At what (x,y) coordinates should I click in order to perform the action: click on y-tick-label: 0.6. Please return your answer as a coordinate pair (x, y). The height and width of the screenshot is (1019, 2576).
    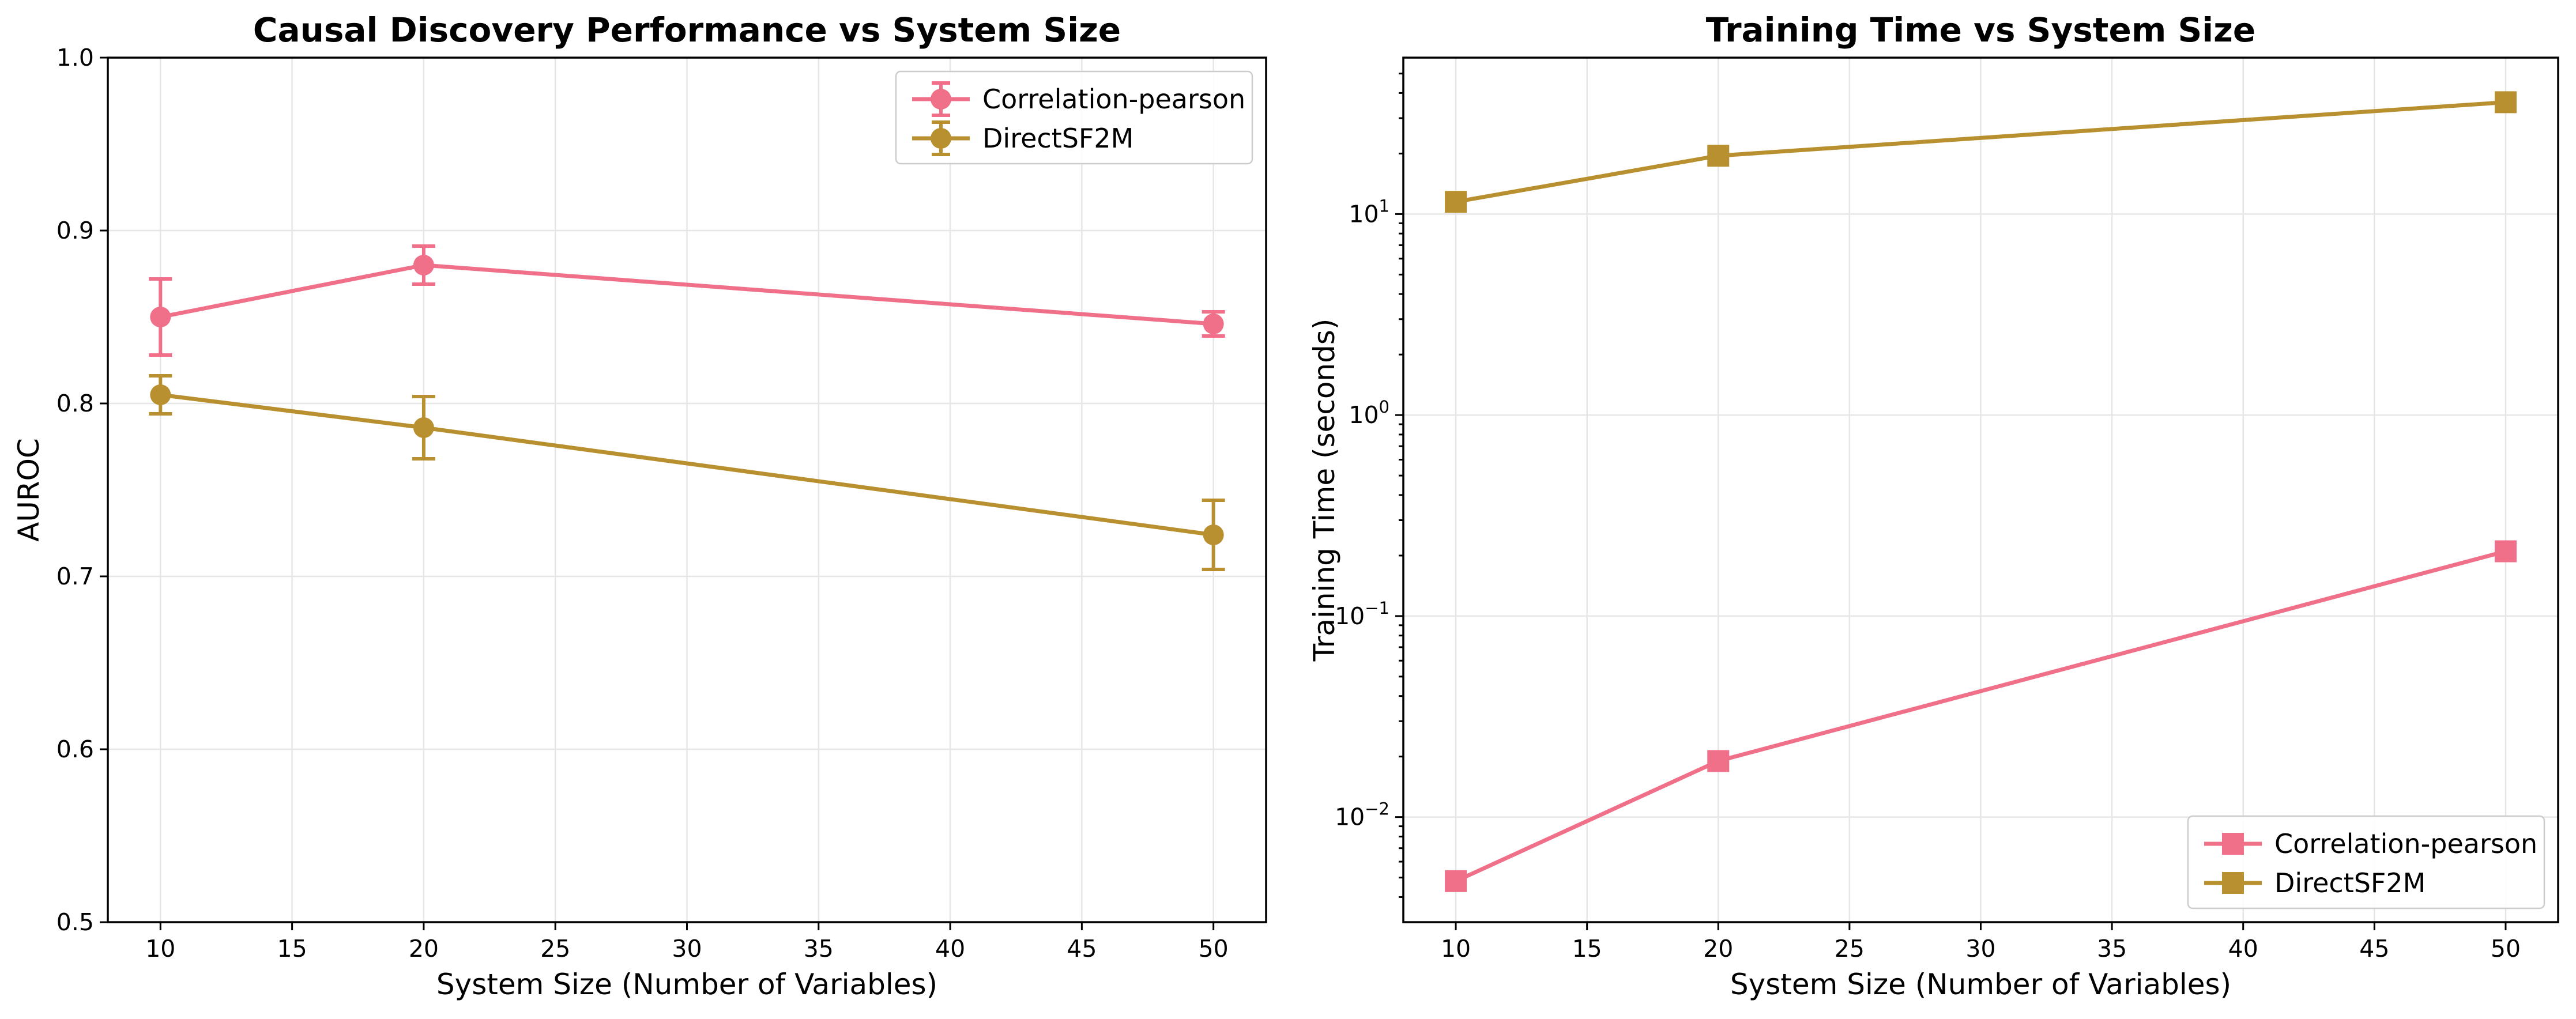
    Looking at the image, I should click on (75, 749).